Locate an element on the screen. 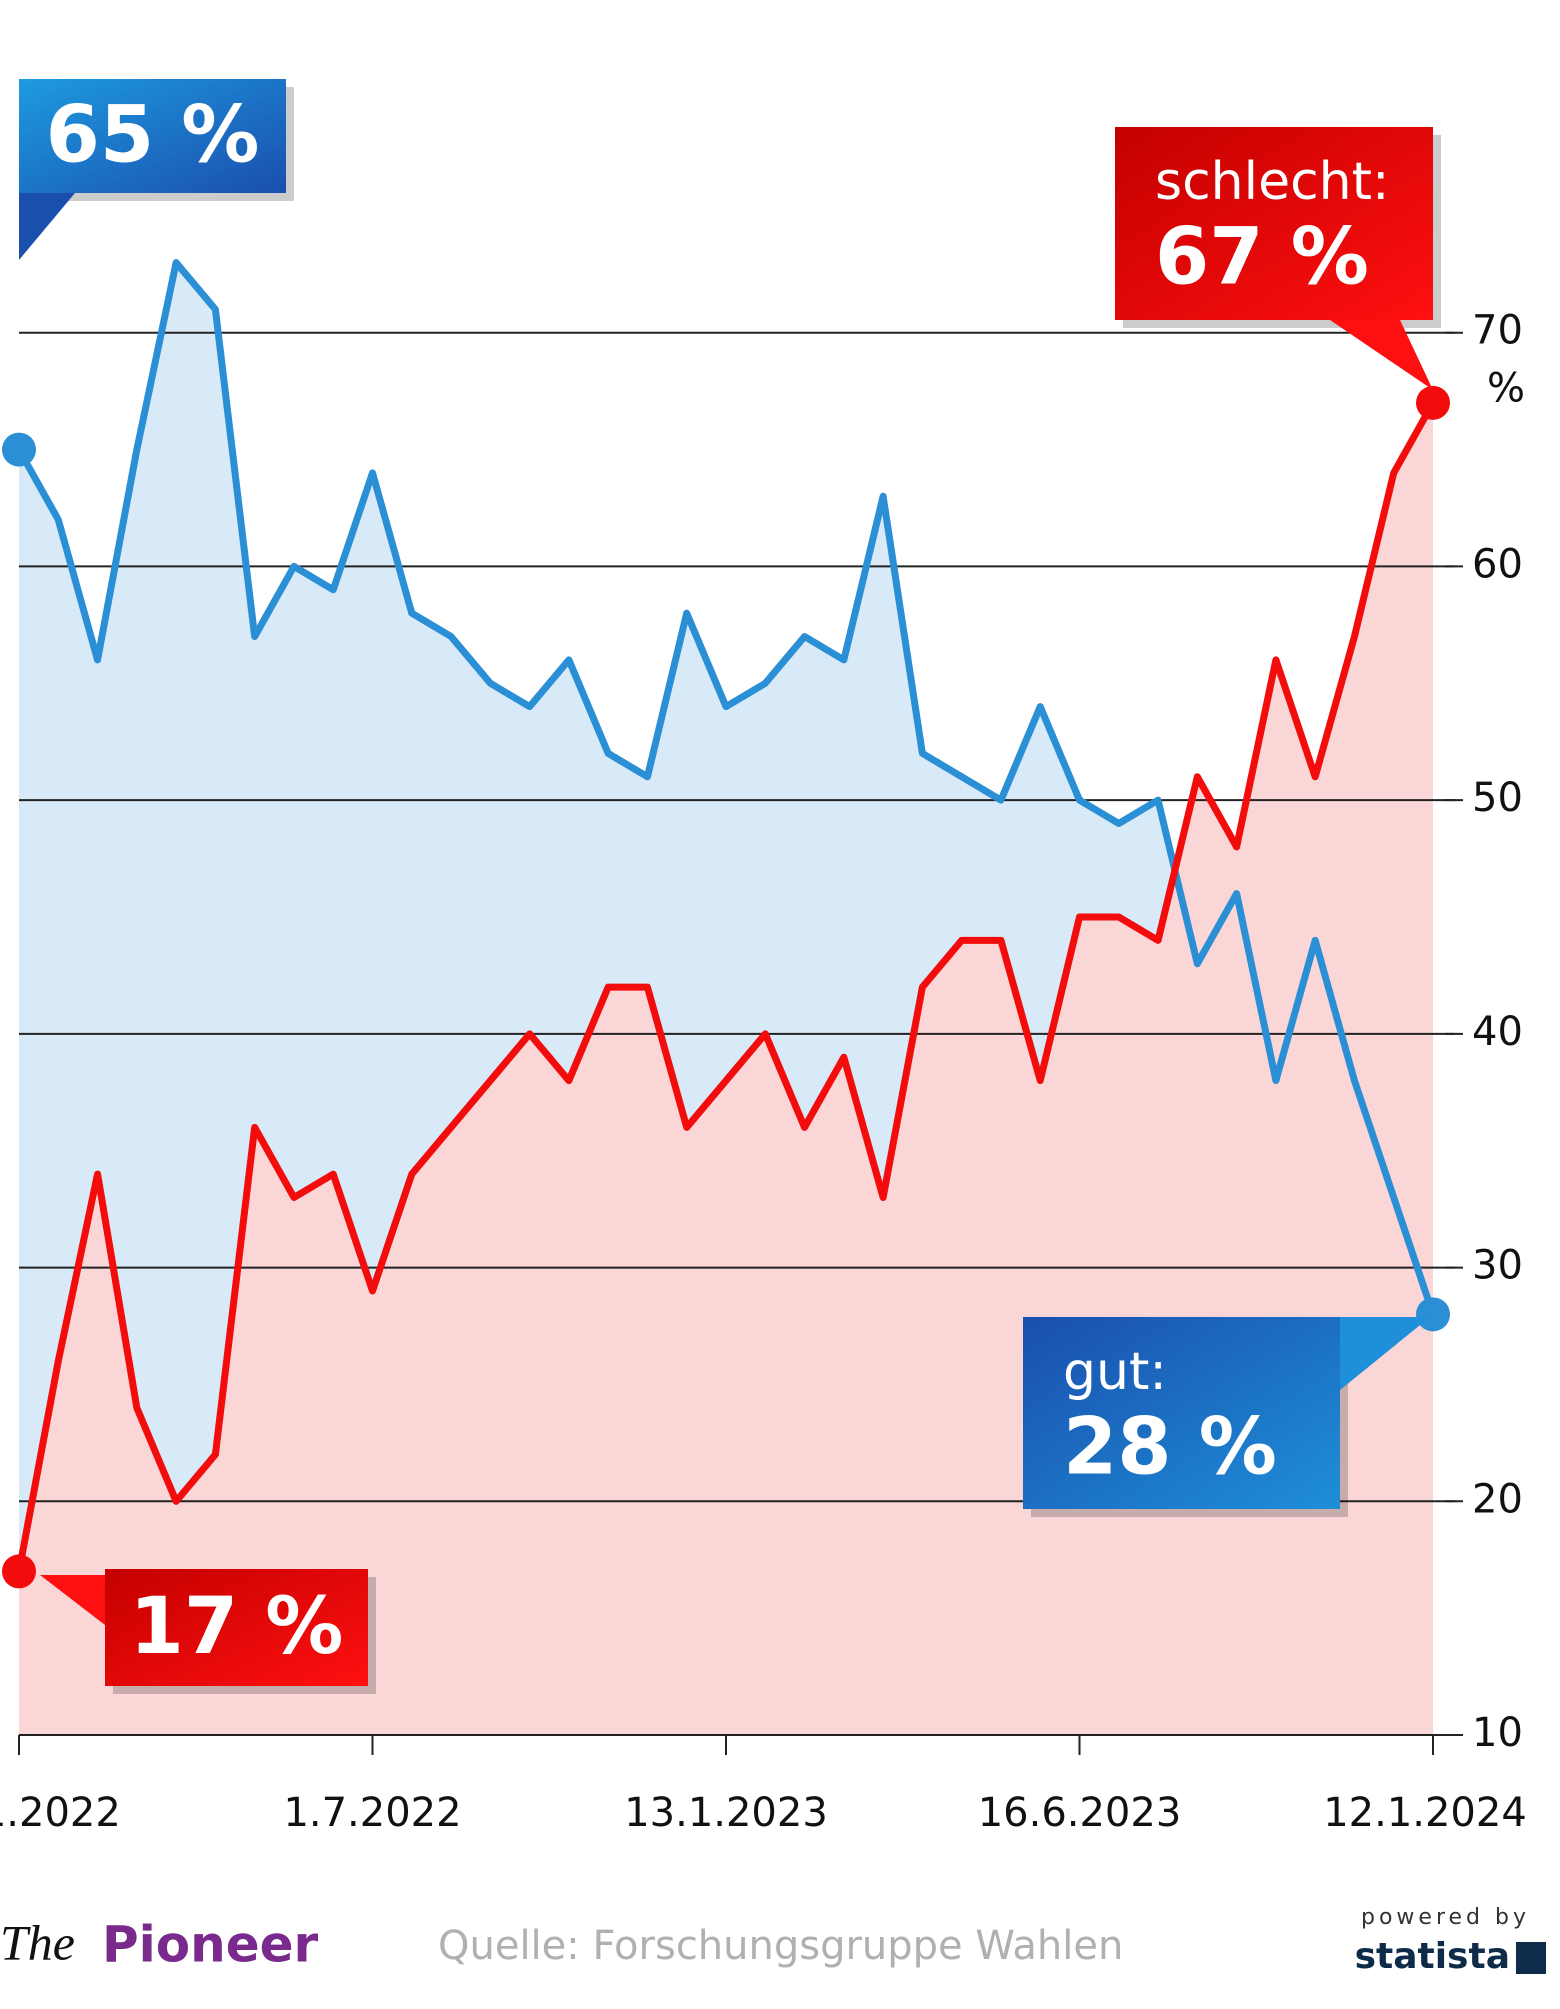 The height and width of the screenshot is (2009, 1560). x-tick-label: 13.1.2023 is located at coordinates (726, 1813).